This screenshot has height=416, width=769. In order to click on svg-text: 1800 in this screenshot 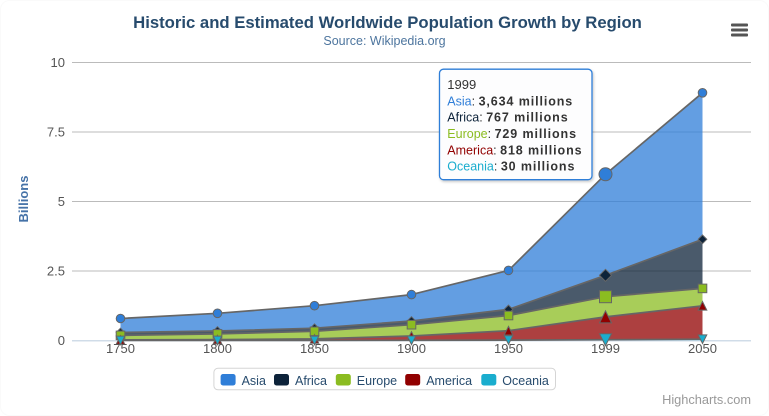, I will do `click(217, 348)`.